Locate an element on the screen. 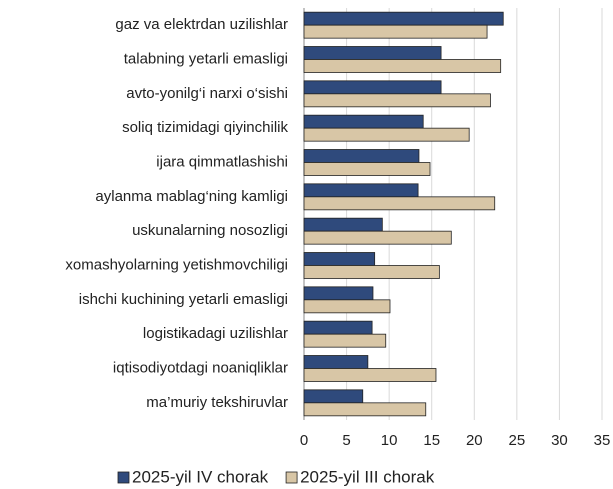 Image resolution: width=613 pixels, height=489 pixels. y-tick-label: ma’muriy tekshiruvlar is located at coordinates (217, 402).